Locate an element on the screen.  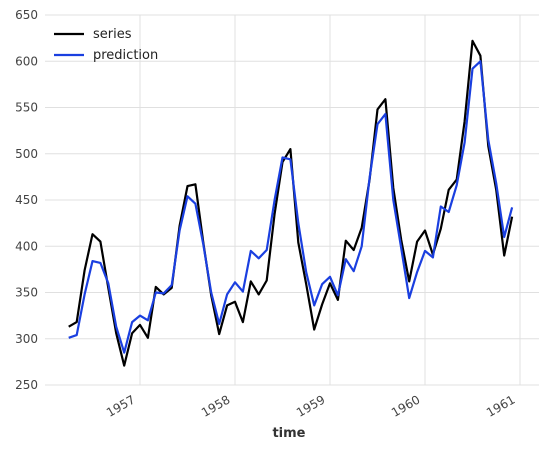
y-tick-label: 250 is located at coordinates (26, 385).